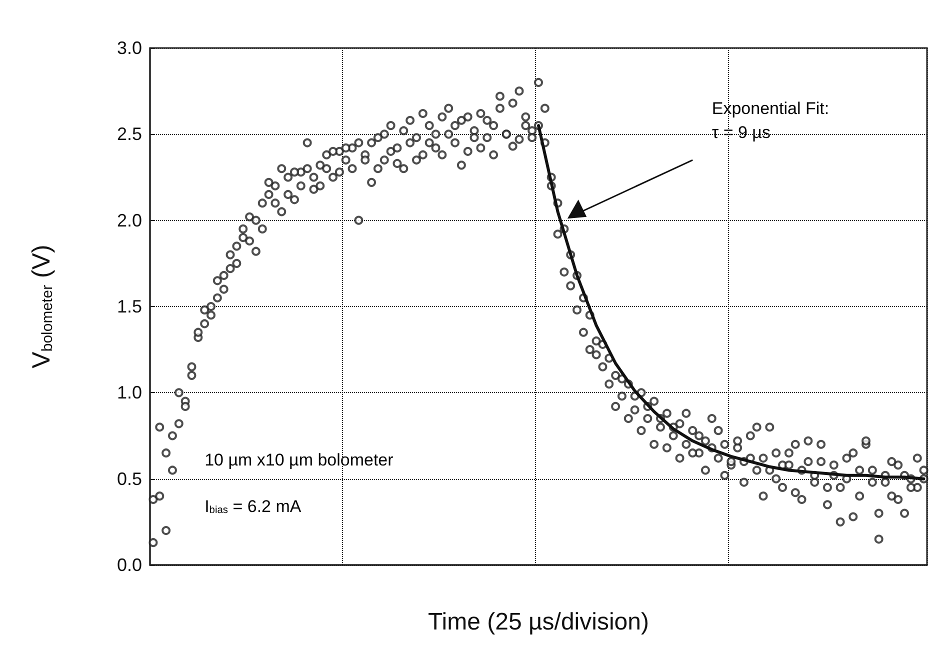 The height and width of the screenshot is (647, 929). What do you see at coordinates (299, 460) in the screenshot?
I see `annotation: 10 µm x10 µm bolometer` at bounding box center [299, 460].